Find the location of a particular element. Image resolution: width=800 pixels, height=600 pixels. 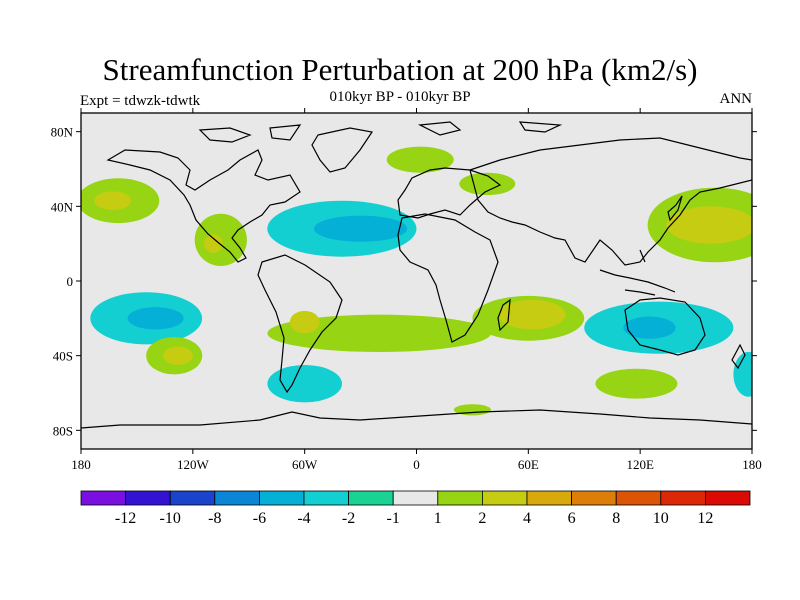

colorbar-label: -4 is located at coordinates (303, 518).